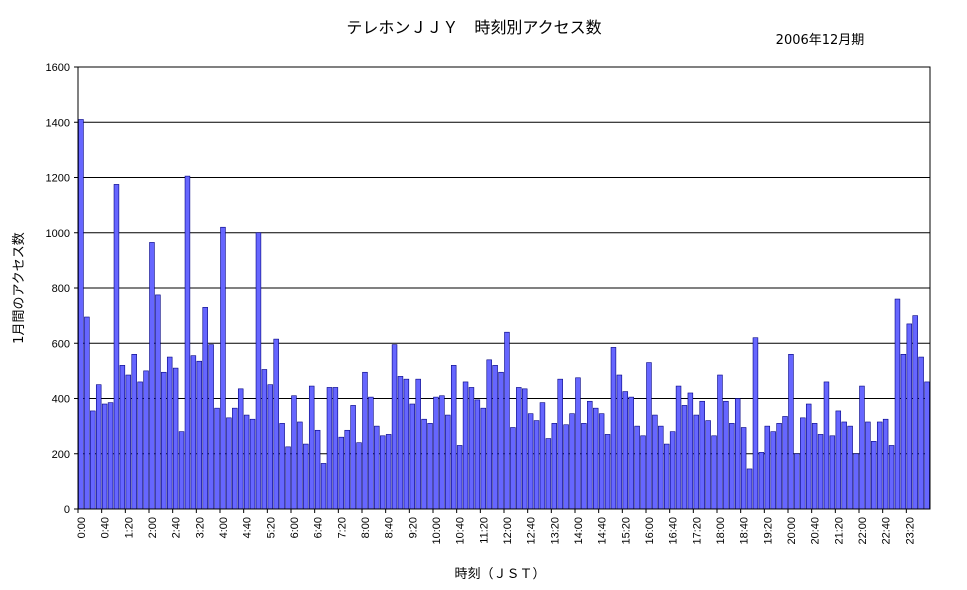 The width and height of the screenshot is (967, 590). I want to click on x-tick-label: 10:40, so click(461, 531).